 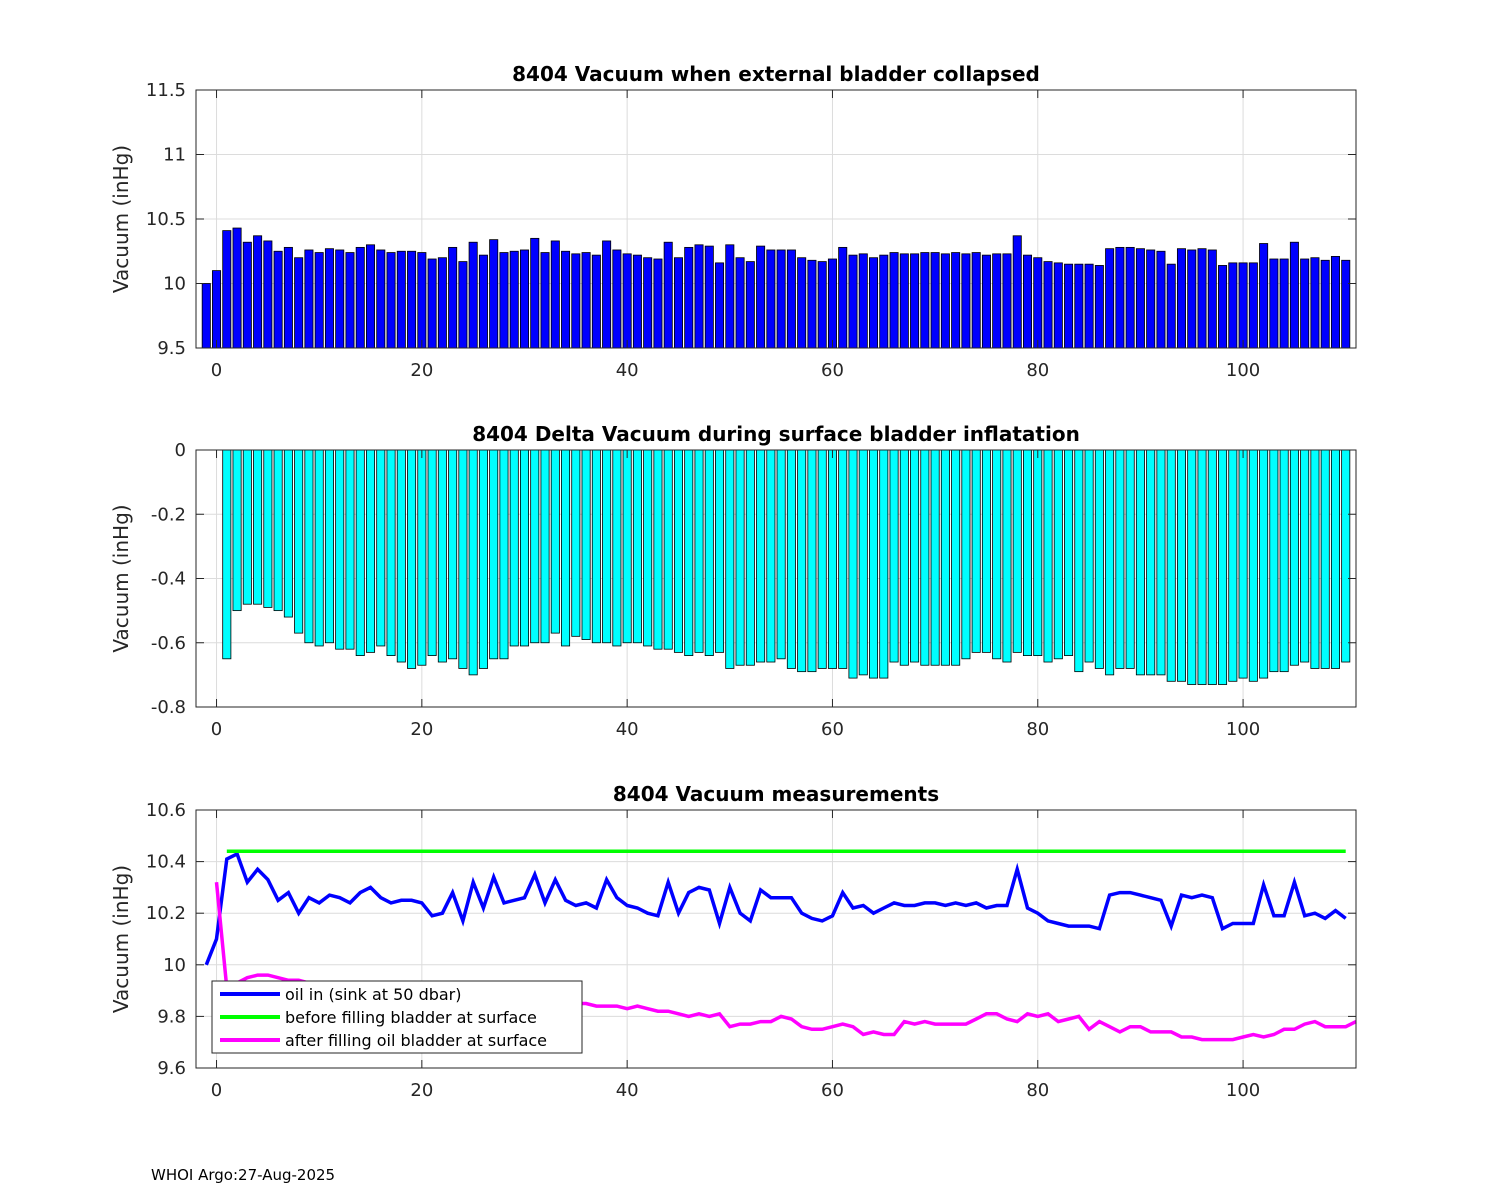 I want to click on x-tick-label: 60, so click(x=832, y=370).